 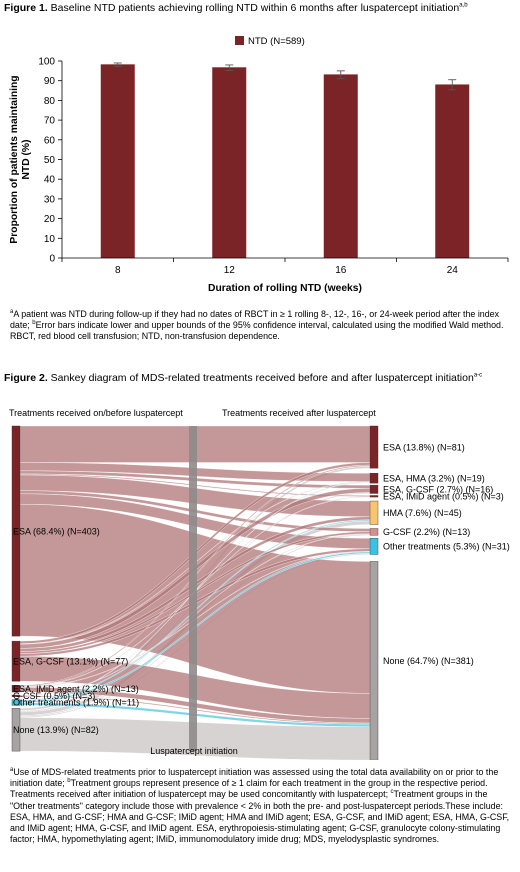 I want to click on left-node-label: ESA, G-CSF (13.1%) (N=77), so click(x=70, y=661).